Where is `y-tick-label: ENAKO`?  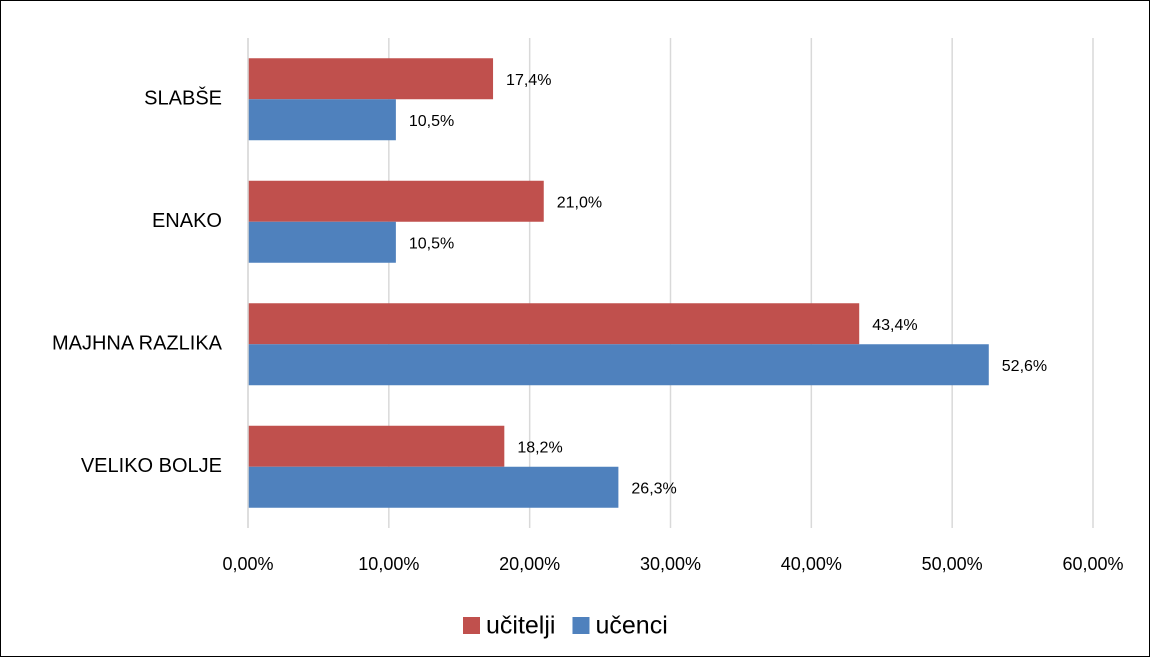 y-tick-label: ENAKO is located at coordinates (187, 221).